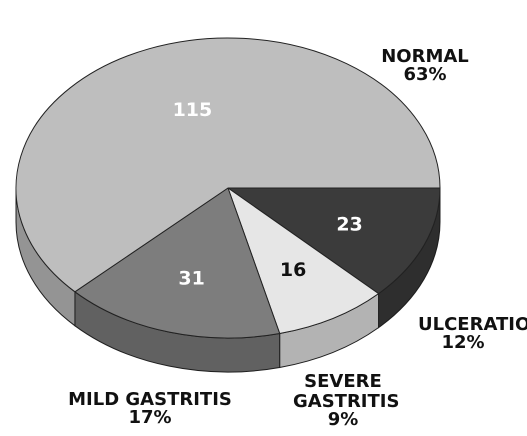 Image resolution: width=527 pixels, height=436 pixels. Describe the element at coordinates (343, 419) in the screenshot. I see `percent-label: 9%` at that location.